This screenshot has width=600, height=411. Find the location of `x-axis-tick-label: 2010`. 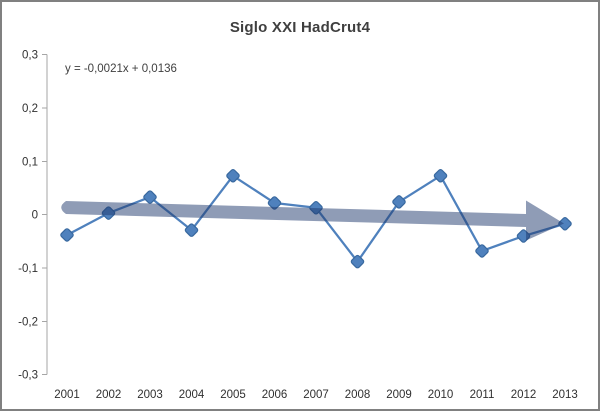

x-axis-tick-label: 2010 is located at coordinates (441, 395).